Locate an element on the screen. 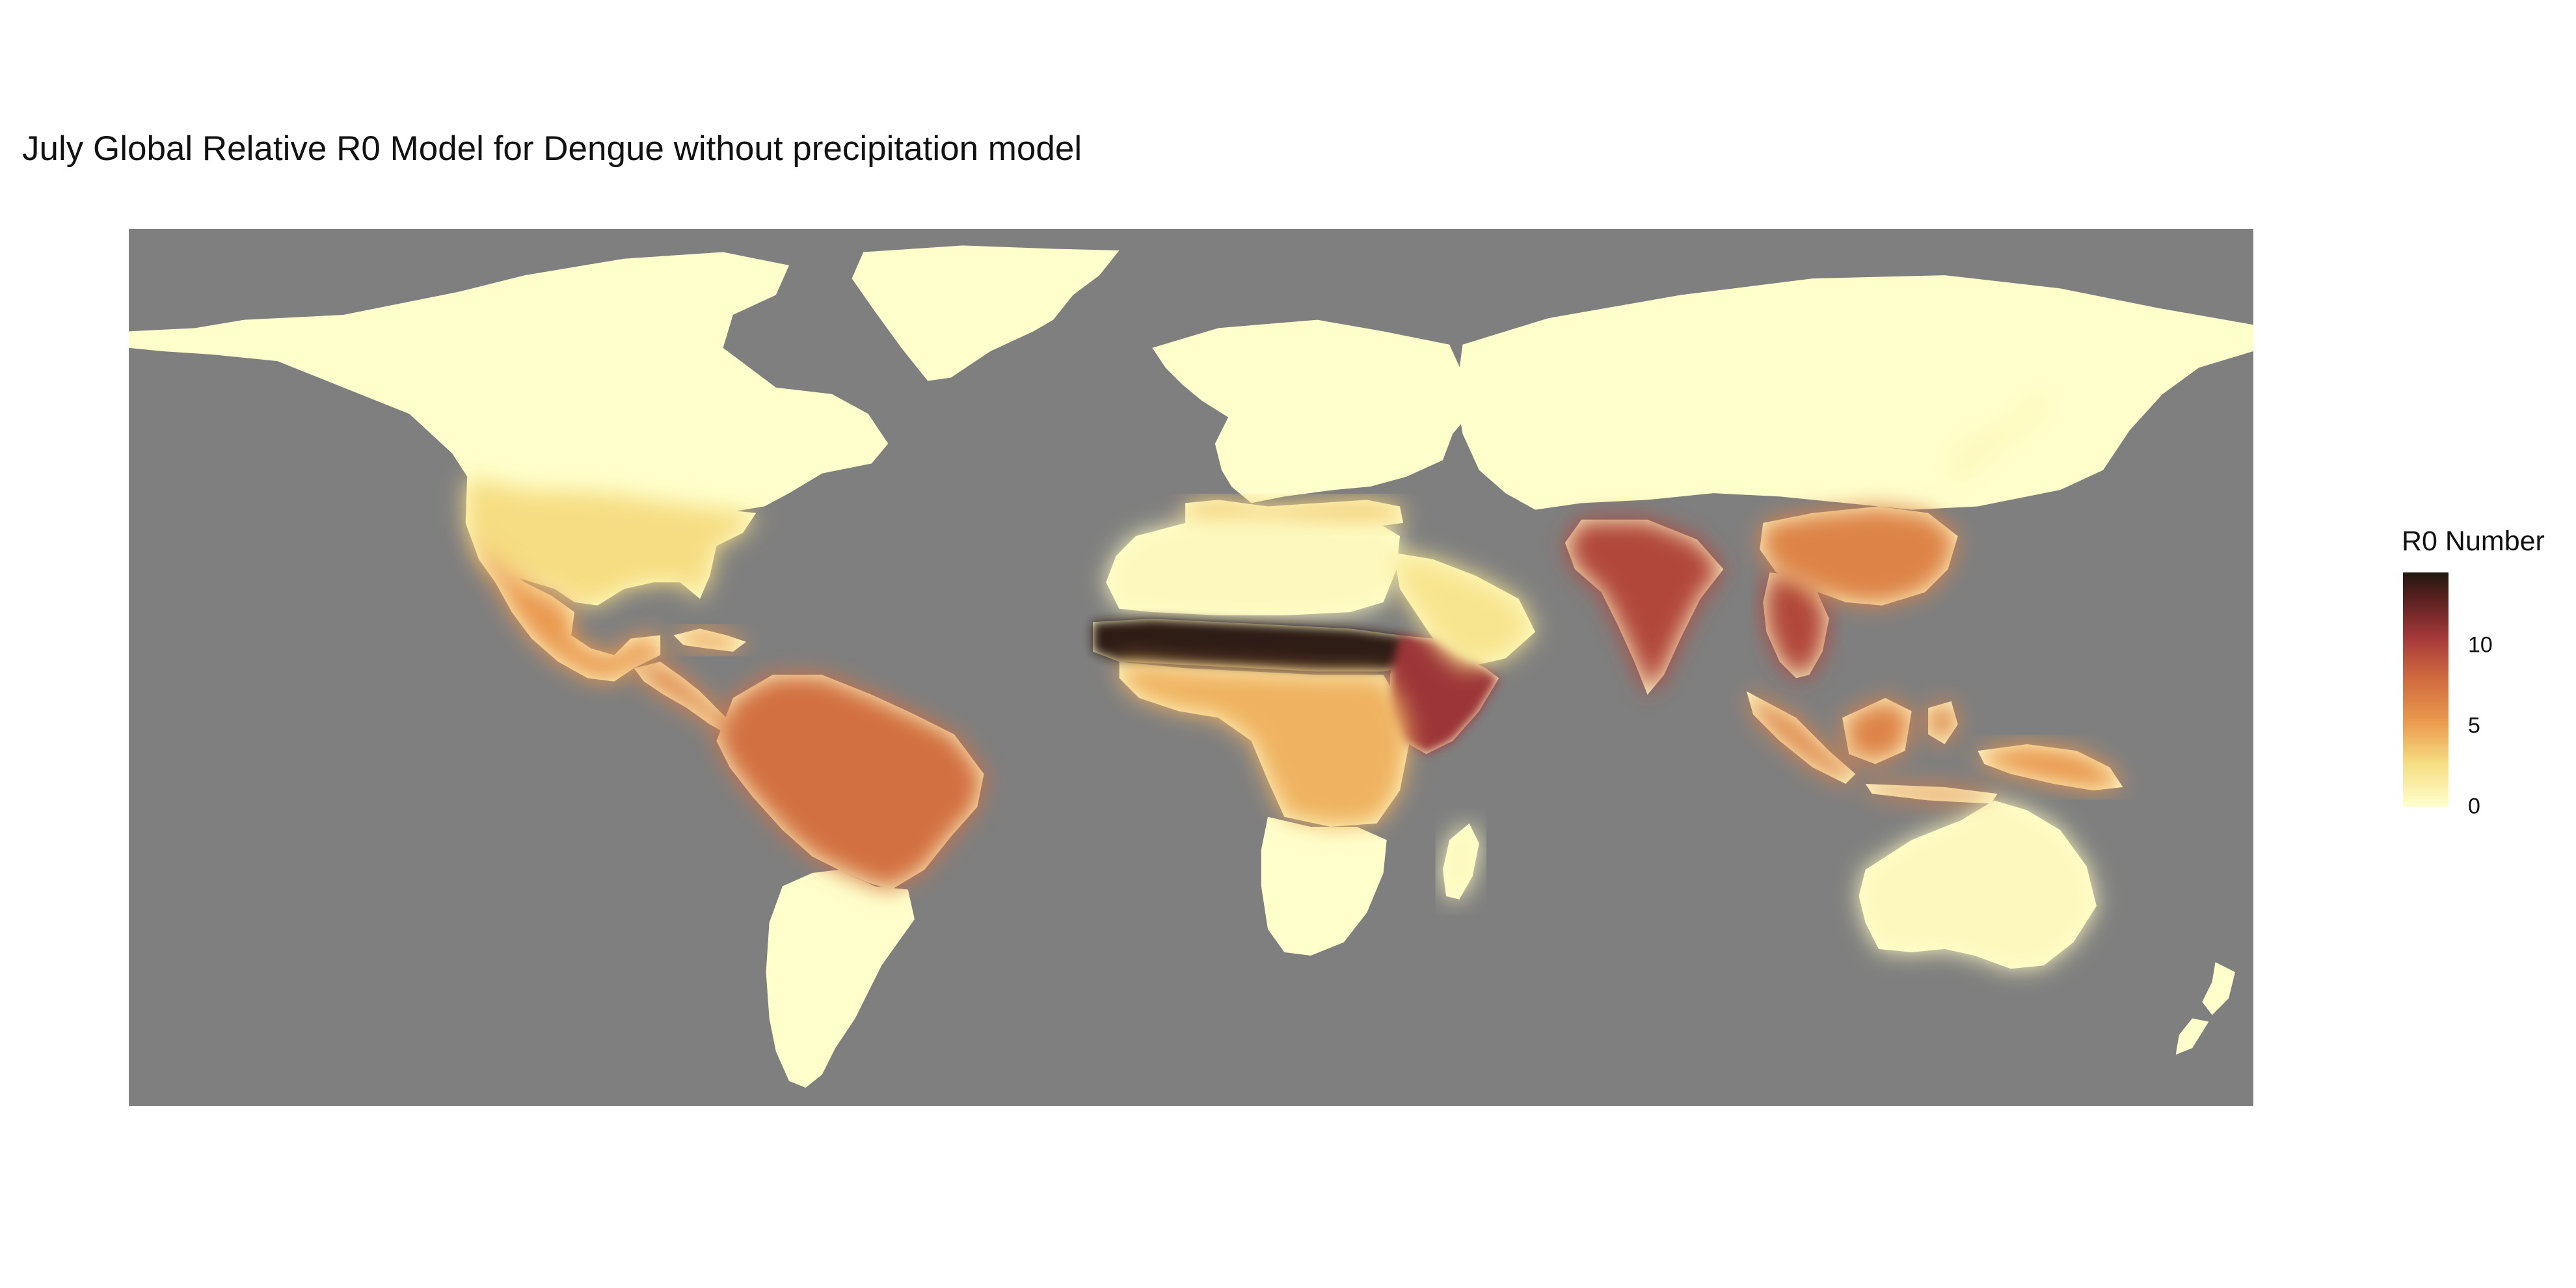 The height and width of the screenshot is (1288, 2576). r0-region-caribbean is located at coordinates (710, 640).